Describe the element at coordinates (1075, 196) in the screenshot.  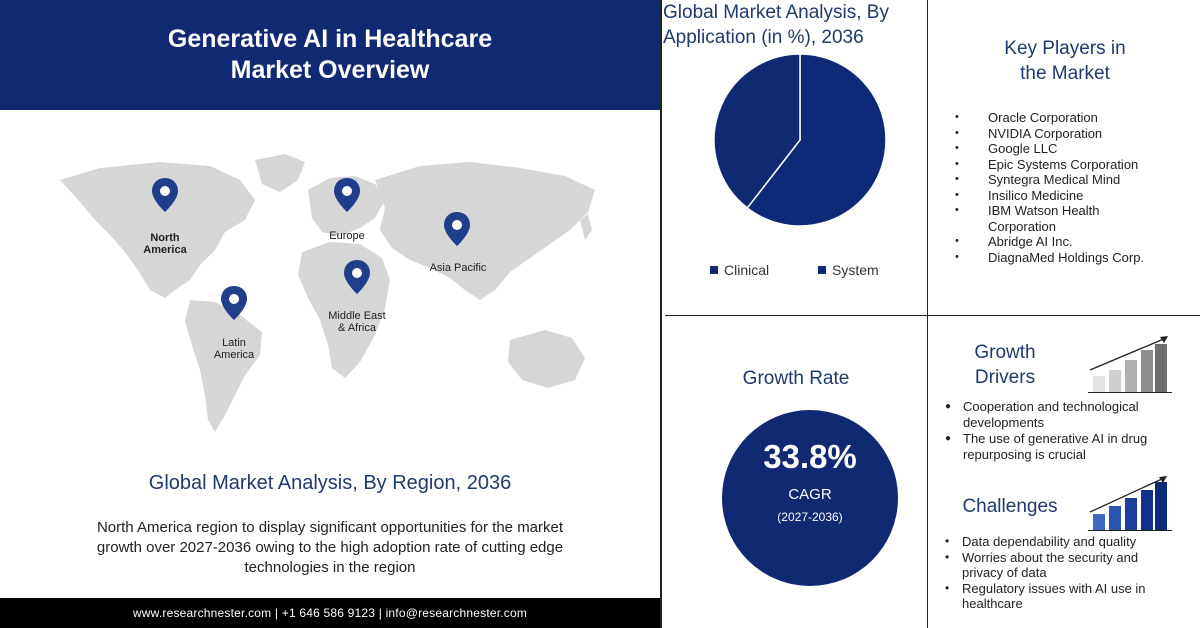
I see `list-item: Insilico Medicine` at that location.